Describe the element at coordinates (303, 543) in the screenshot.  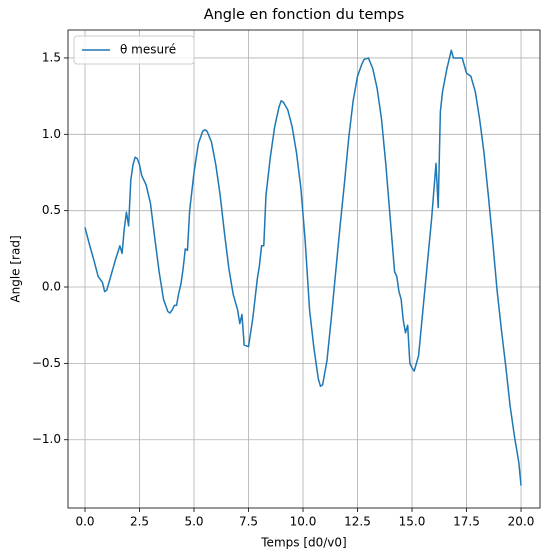
I see `x-axis-label: Temps [d0/v0]` at that location.